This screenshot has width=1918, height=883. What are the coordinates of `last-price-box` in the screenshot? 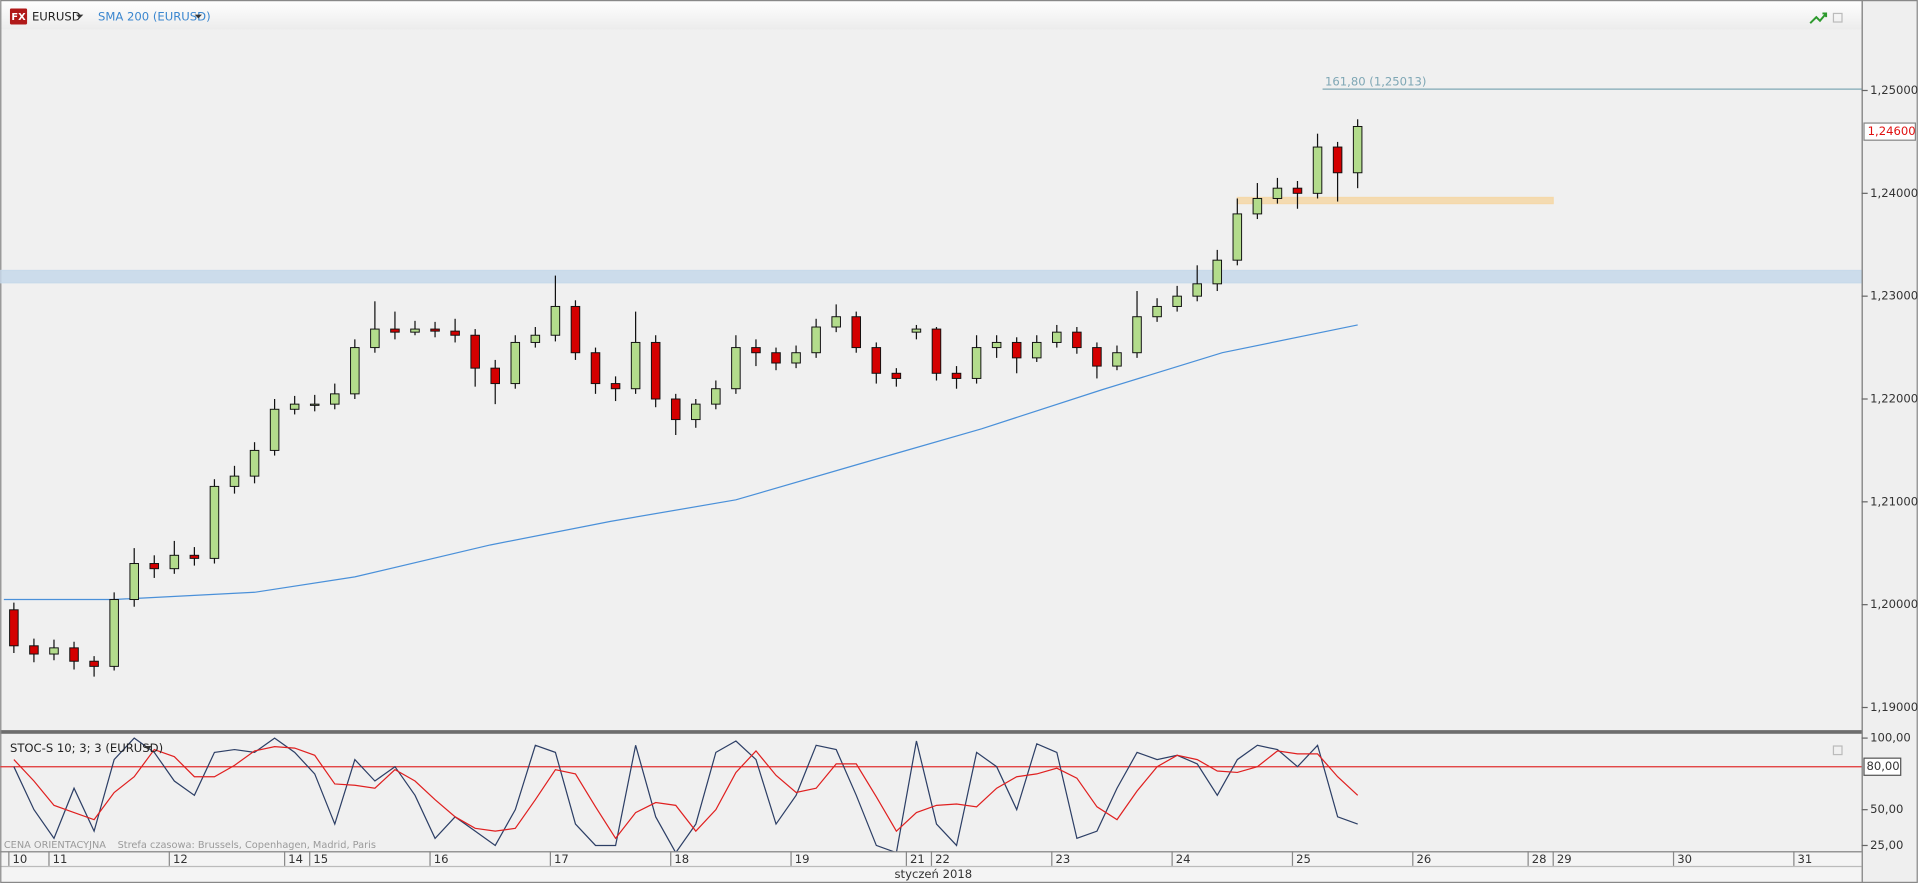 It's located at (1889, 131).